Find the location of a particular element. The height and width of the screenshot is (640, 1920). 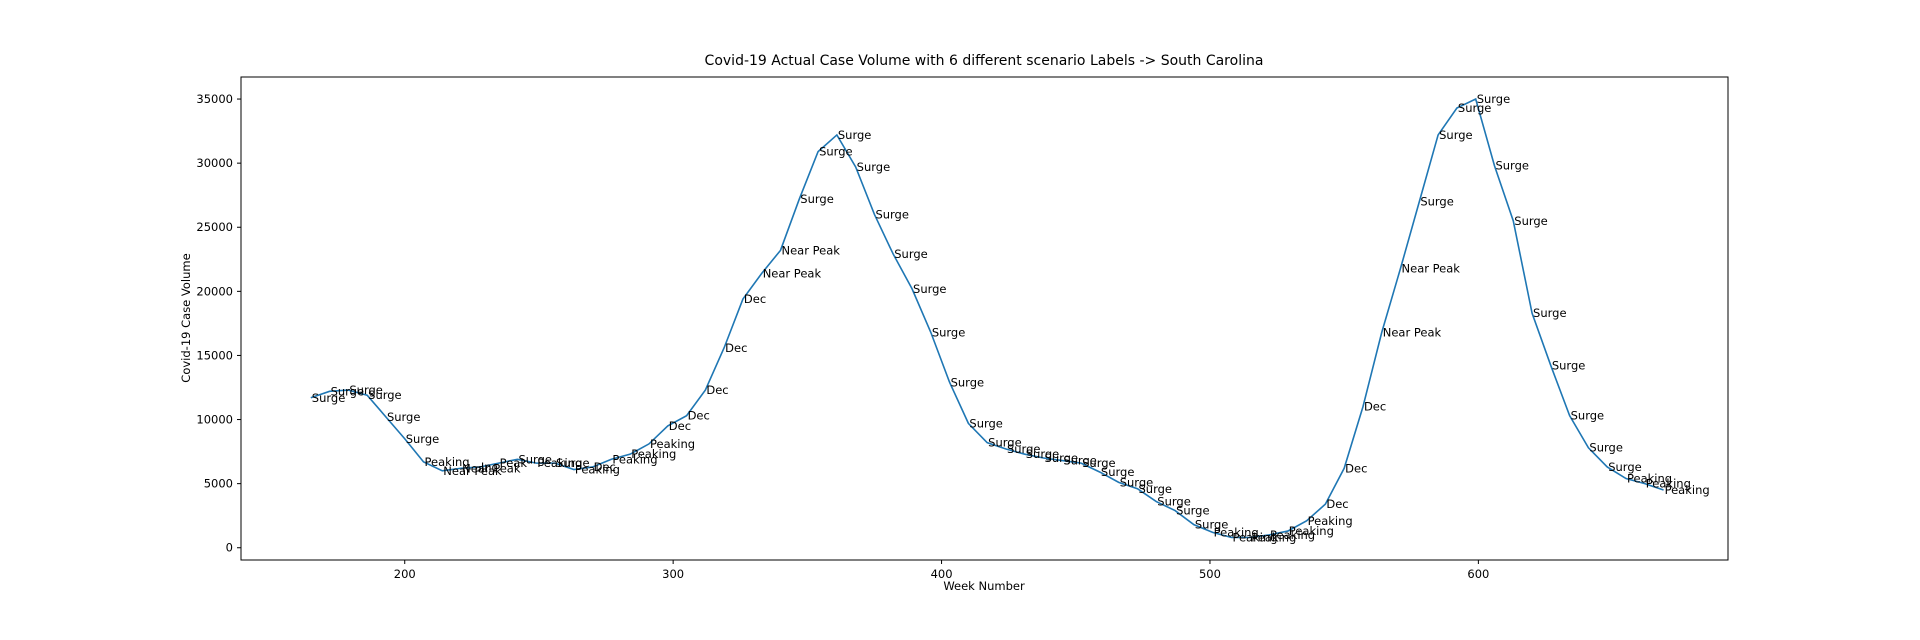

y-tick-label: 0 is located at coordinates (229, 548).